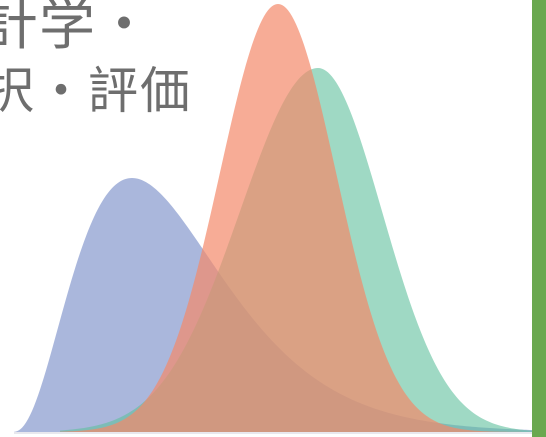  I want to click on title-line-1: 計学・, so click(76, 29).